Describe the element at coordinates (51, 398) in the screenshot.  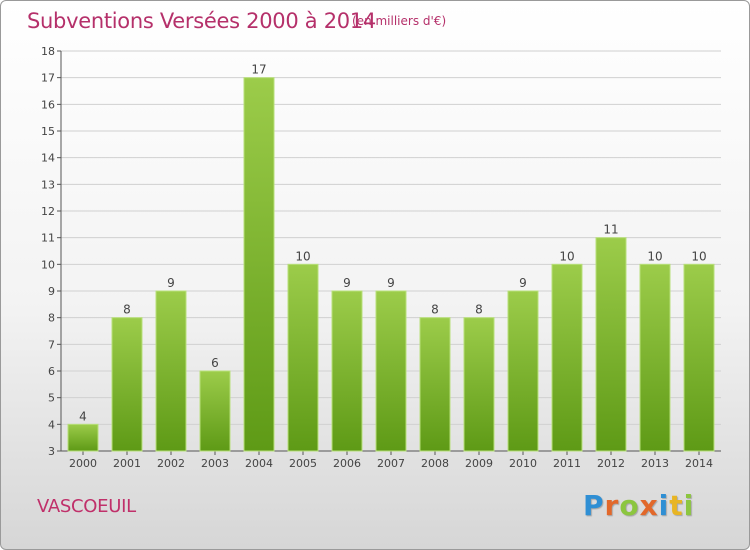
I see `y-tick-label: 5` at that location.